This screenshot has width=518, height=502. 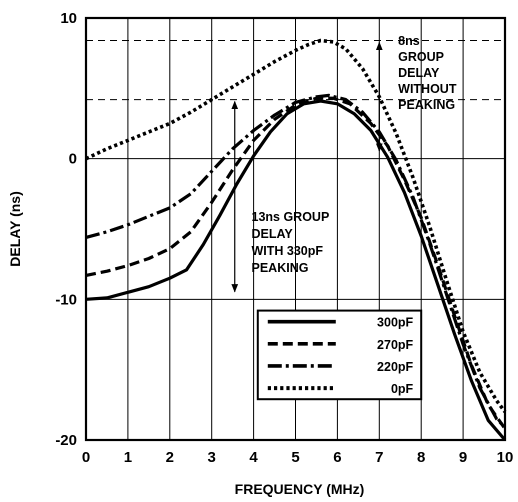 What do you see at coordinates (337, 457) in the screenshot?
I see `x-tick-label: 6` at bounding box center [337, 457].